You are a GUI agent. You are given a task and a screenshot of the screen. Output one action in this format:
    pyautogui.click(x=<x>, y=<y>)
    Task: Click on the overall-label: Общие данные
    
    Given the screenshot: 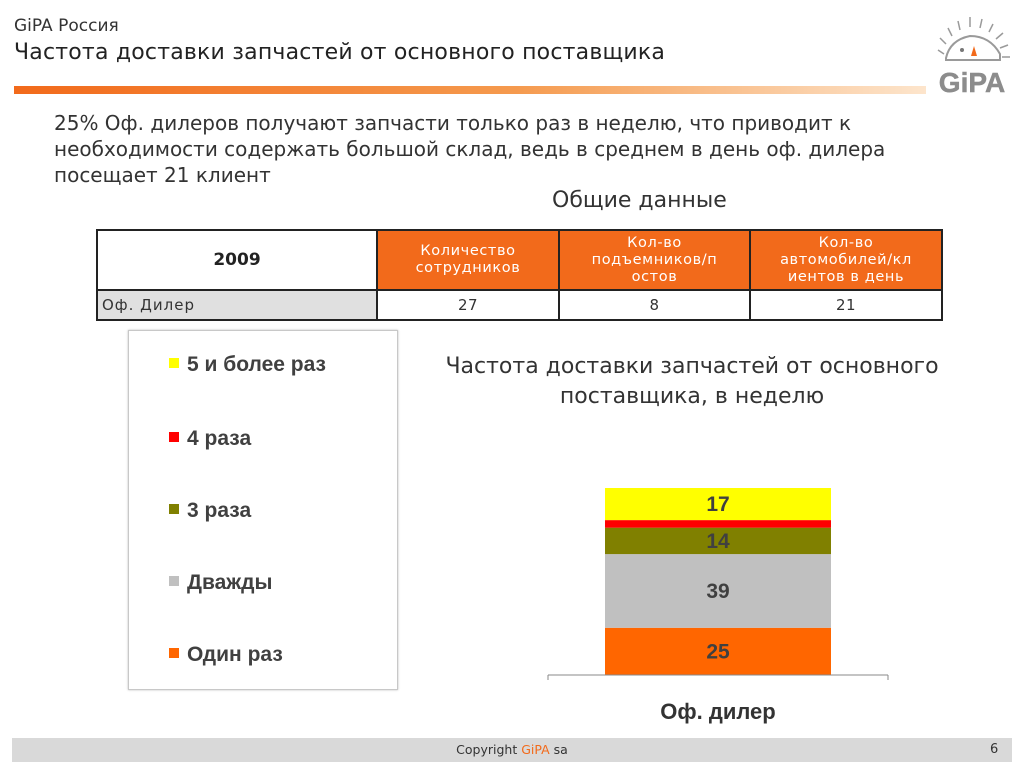 What is the action you would take?
    pyautogui.click(x=639, y=200)
    